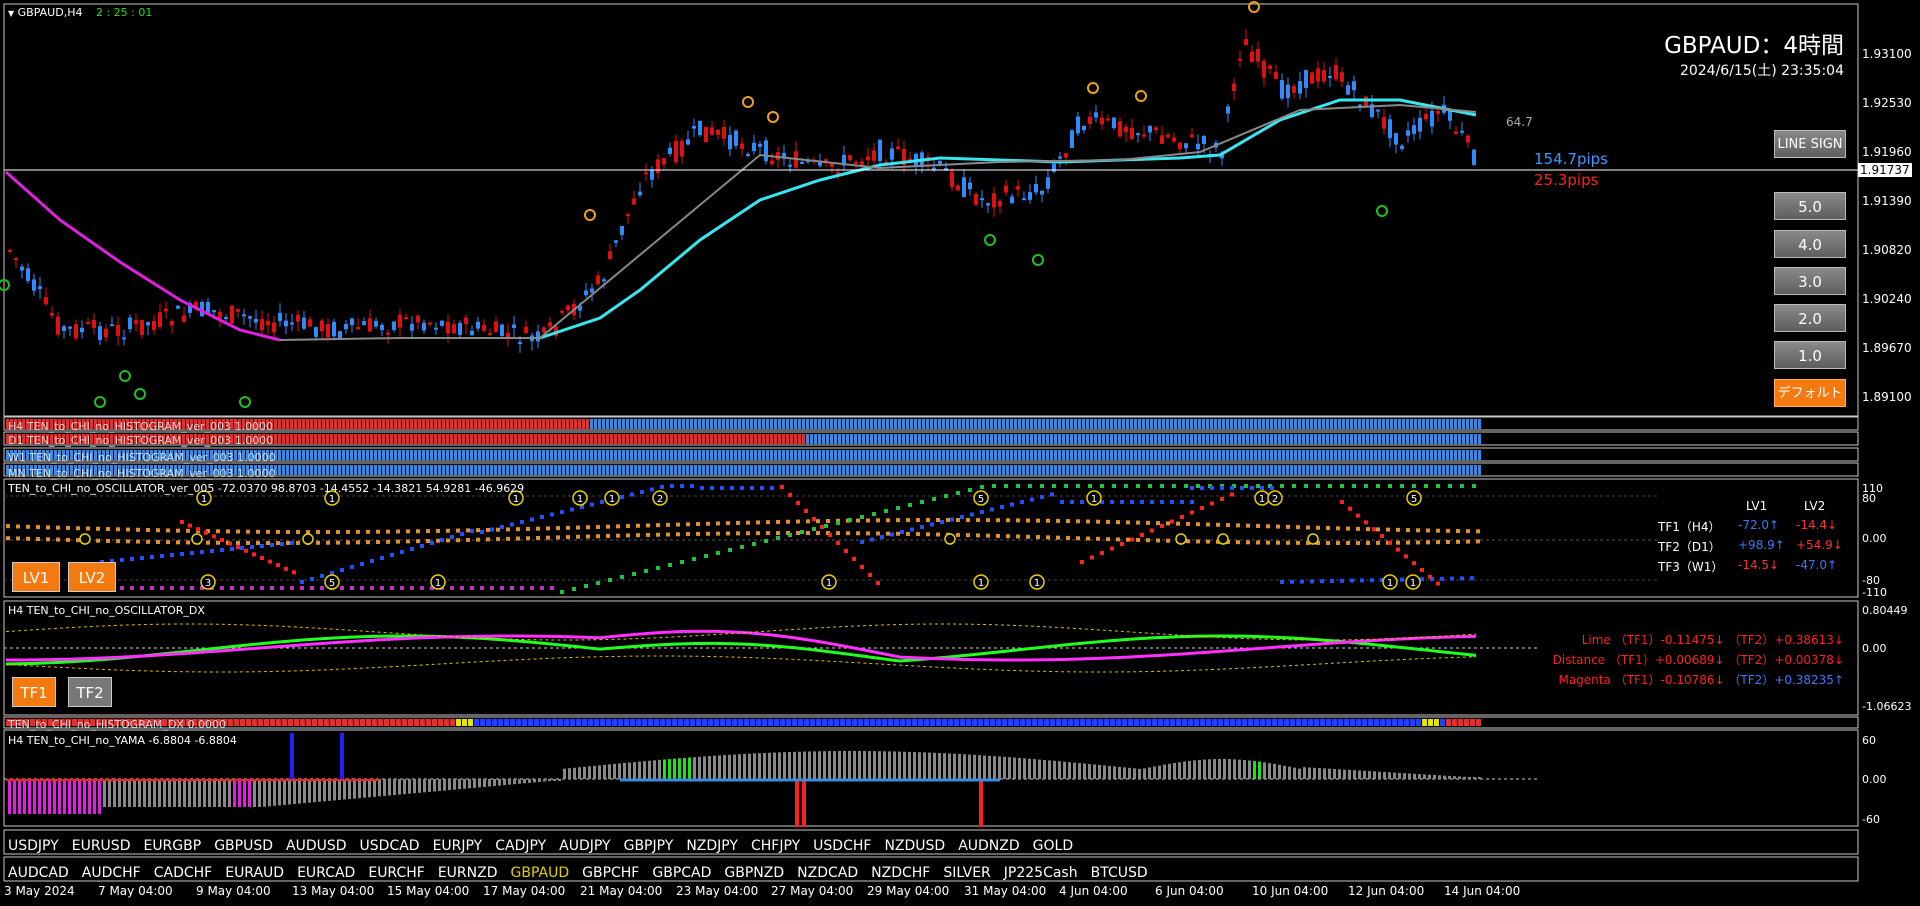 The height and width of the screenshot is (906, 1920). What do you see at coordinates (1689, 547) in the screenshot?
I see `tf-row-label: TF2（D1）` at bounding box center [1689, 547].